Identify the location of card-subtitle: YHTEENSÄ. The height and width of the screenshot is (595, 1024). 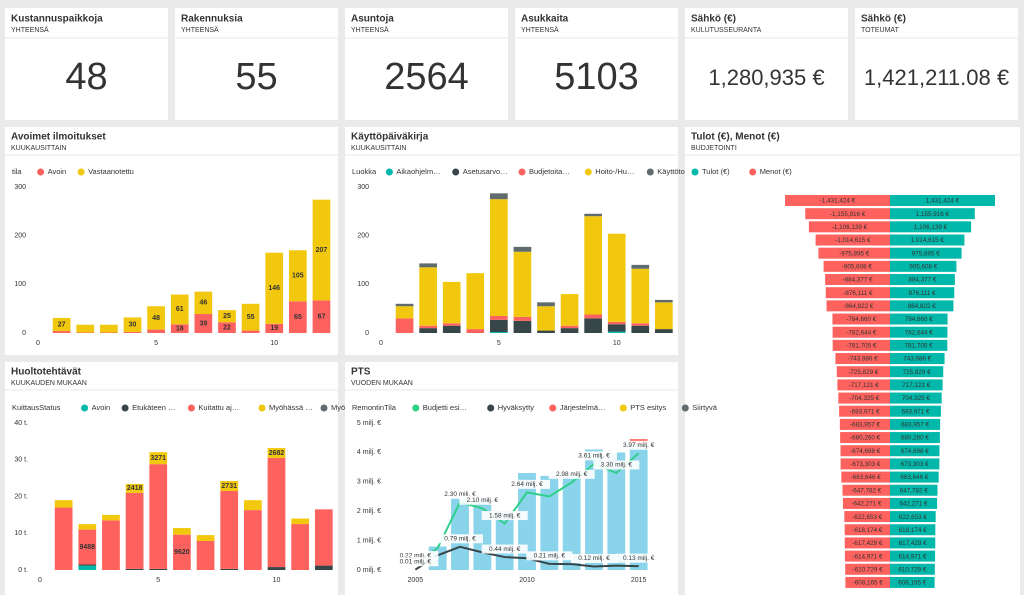
(30, 30).